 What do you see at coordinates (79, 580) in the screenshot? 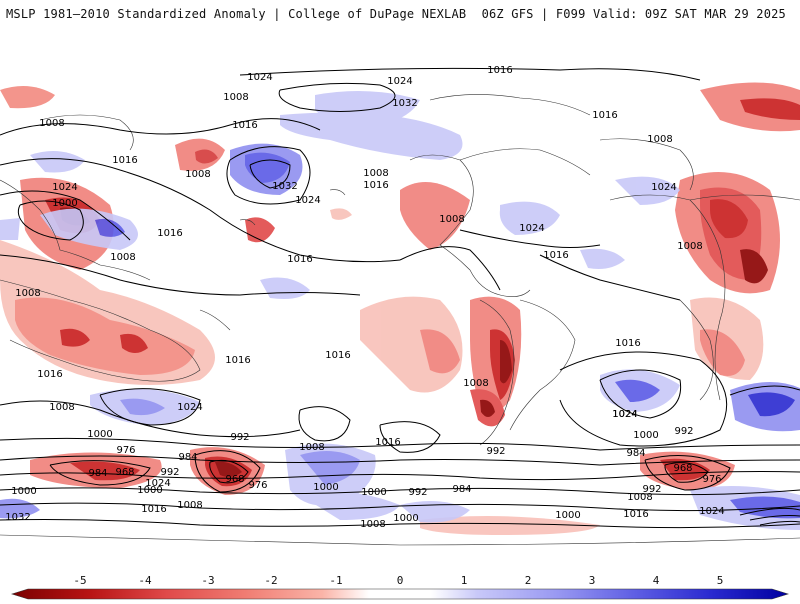
I see `colorbar-tick-label: -5` at bounding box center [79, 580].